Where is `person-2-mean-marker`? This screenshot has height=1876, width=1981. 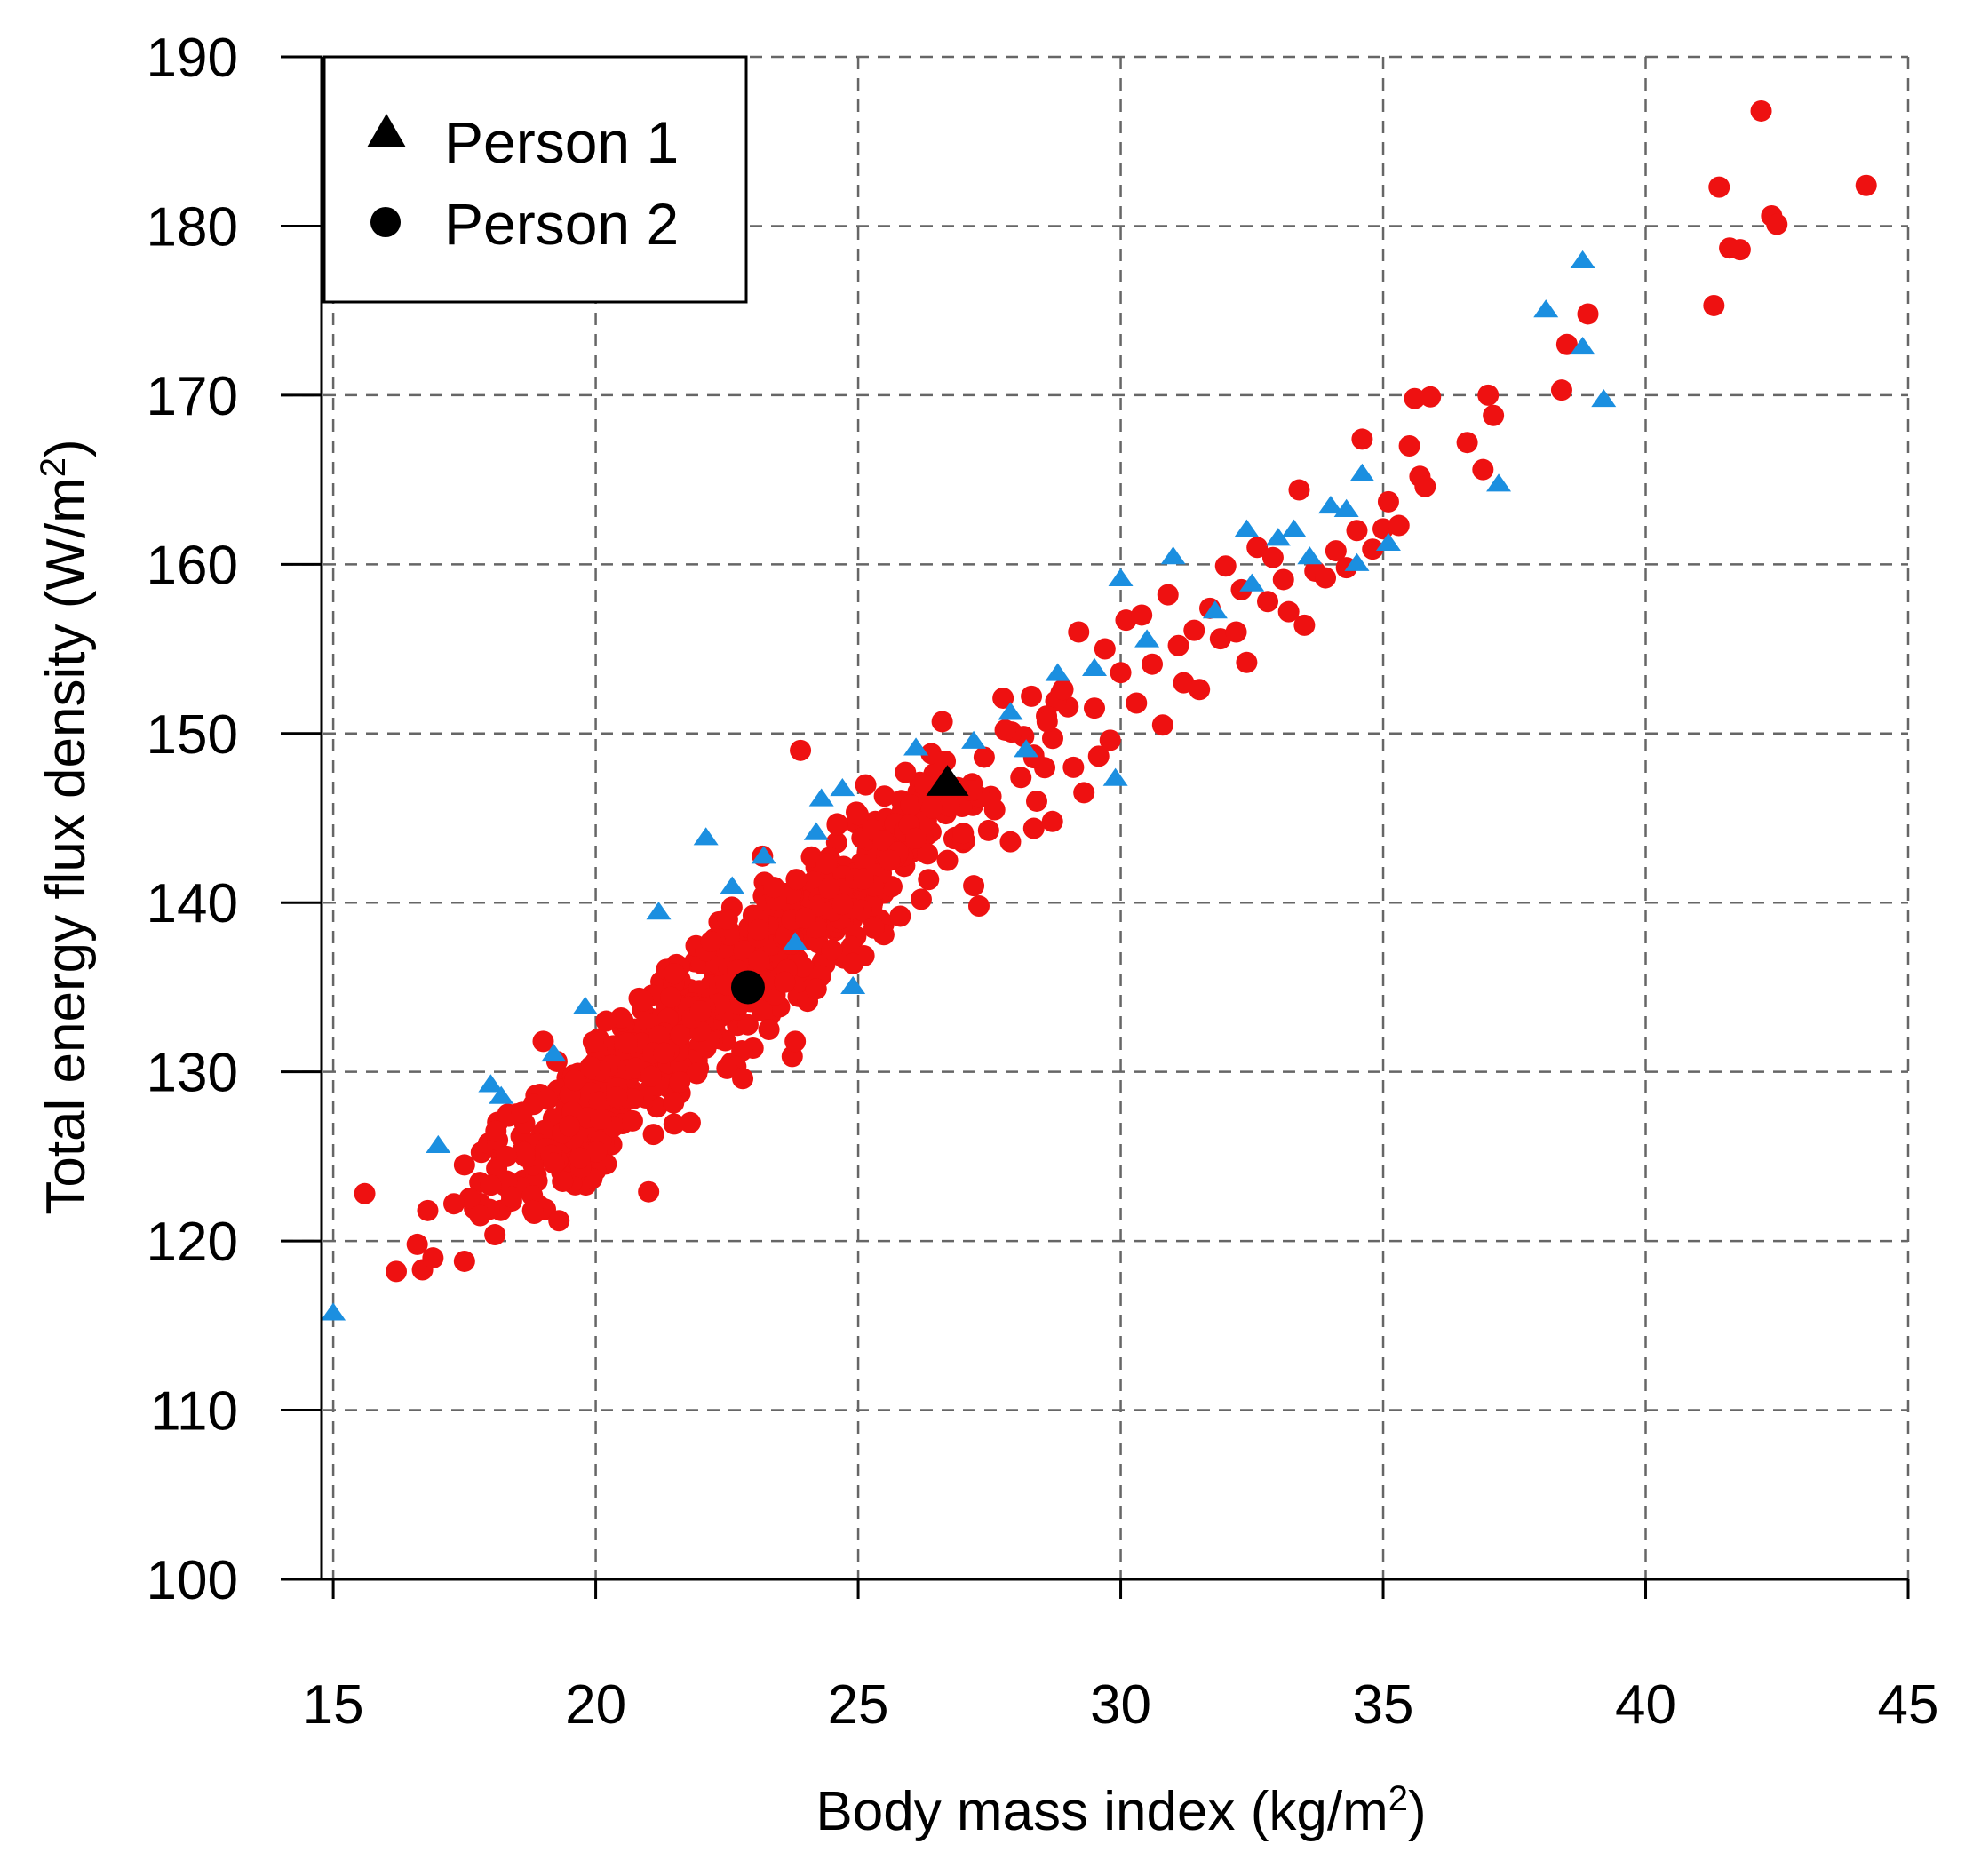 person-2-mean-marker is located at coordinates (748, 987).